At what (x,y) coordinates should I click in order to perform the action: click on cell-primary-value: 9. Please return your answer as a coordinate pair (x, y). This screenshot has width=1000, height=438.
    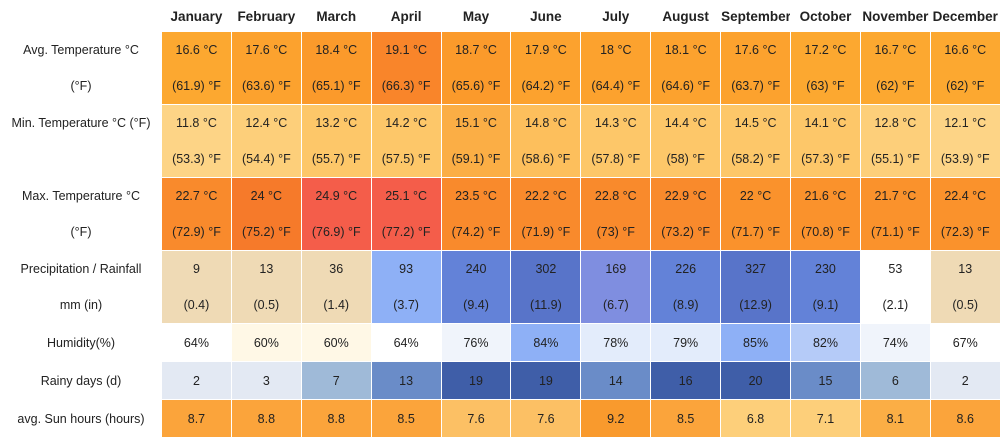
    Looking at the image, I should click on (196, 269).